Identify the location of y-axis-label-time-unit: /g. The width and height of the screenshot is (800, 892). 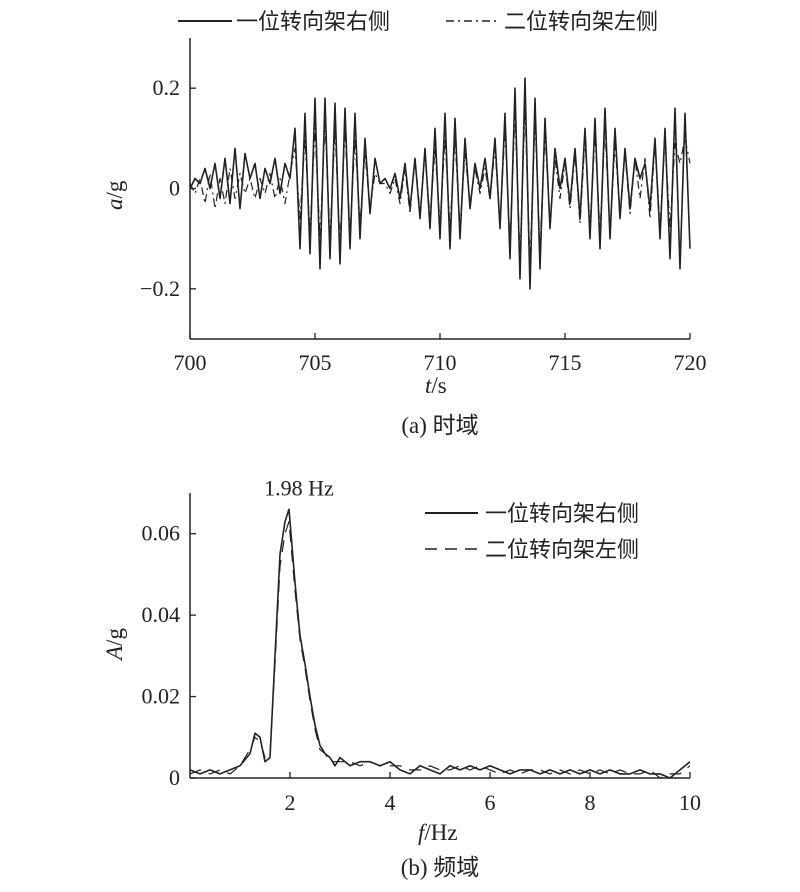
(114, 189).